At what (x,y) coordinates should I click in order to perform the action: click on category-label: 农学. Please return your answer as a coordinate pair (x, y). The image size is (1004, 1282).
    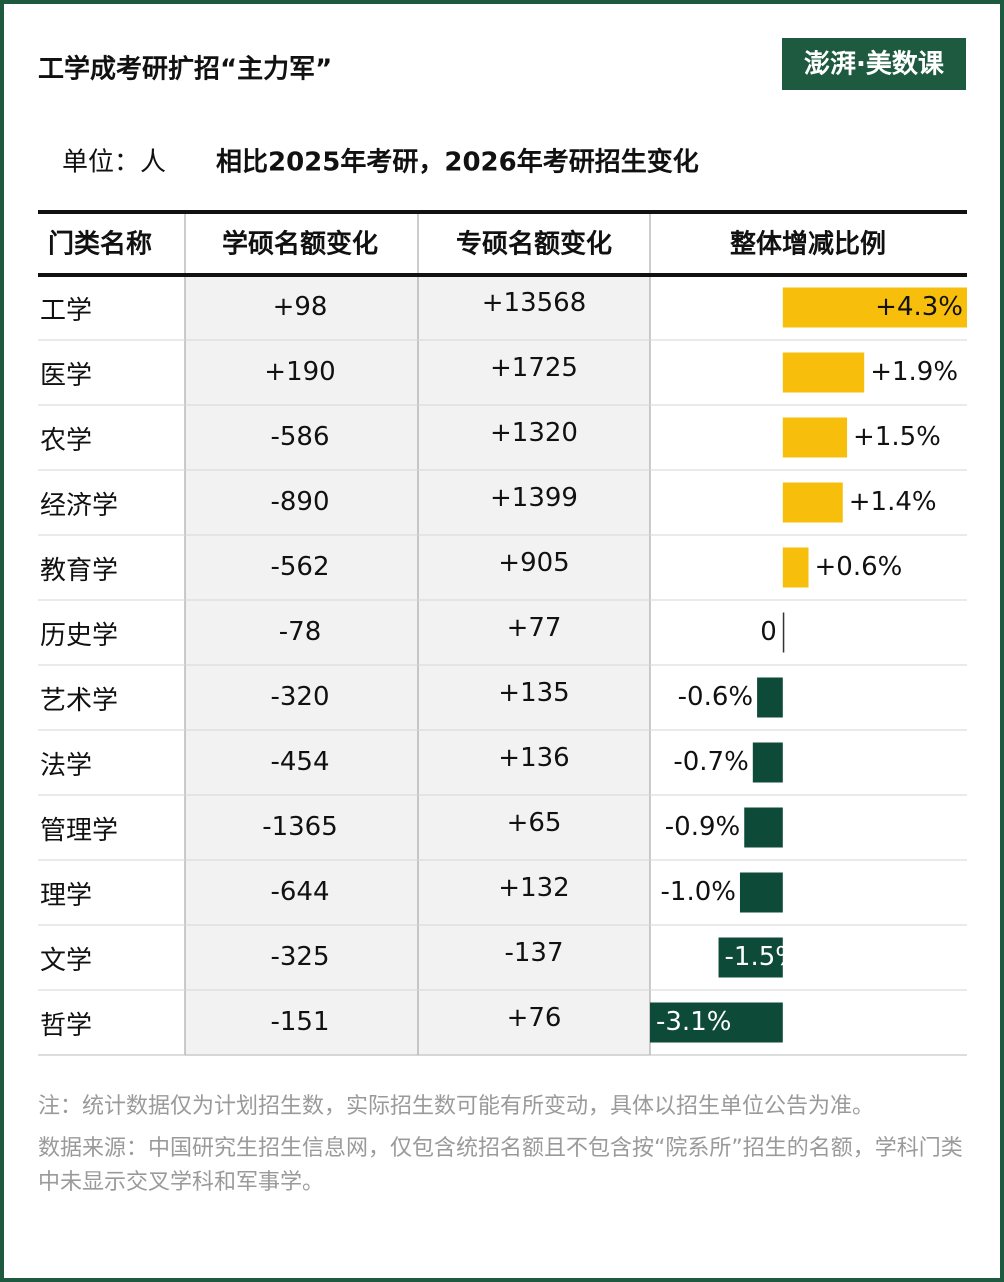
    Looking at the image, I should click on (66, 441).